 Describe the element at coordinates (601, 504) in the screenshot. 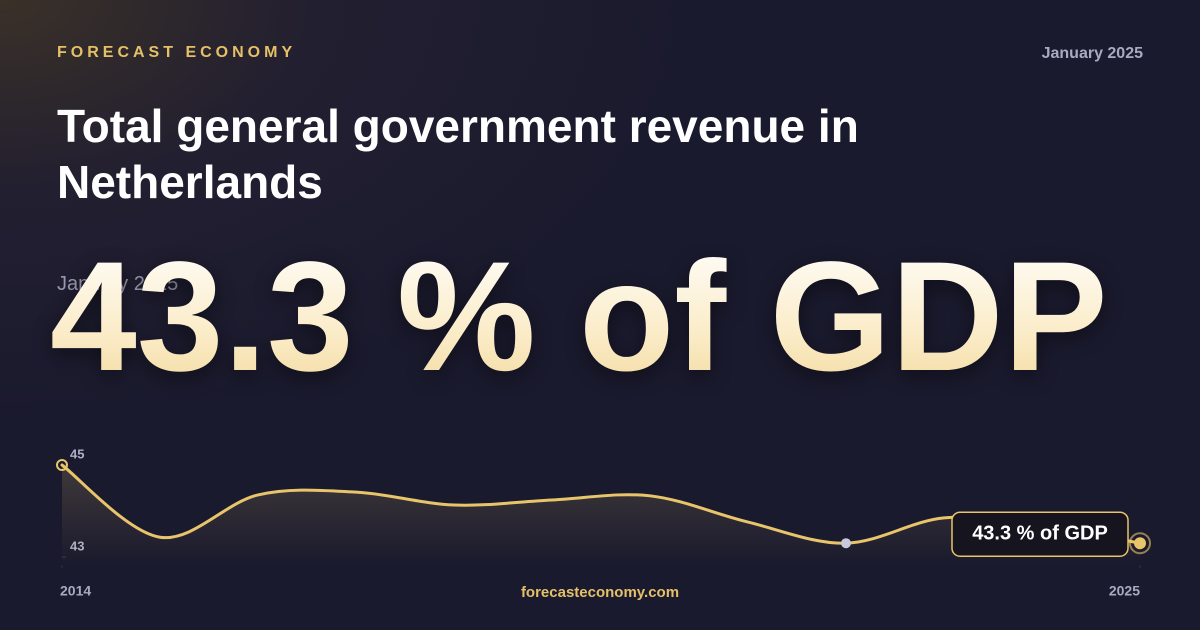

I see `line` at that location.